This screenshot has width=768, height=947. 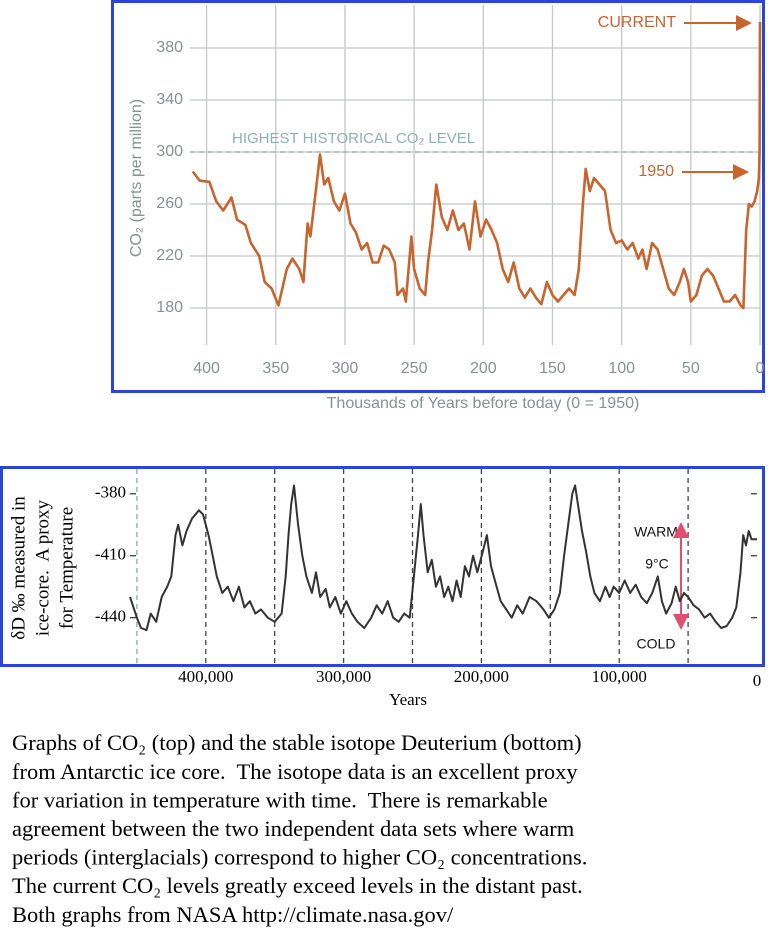 I want to click on y-axis-label: CO₂ (parts per million), so click(x=136, y=178).